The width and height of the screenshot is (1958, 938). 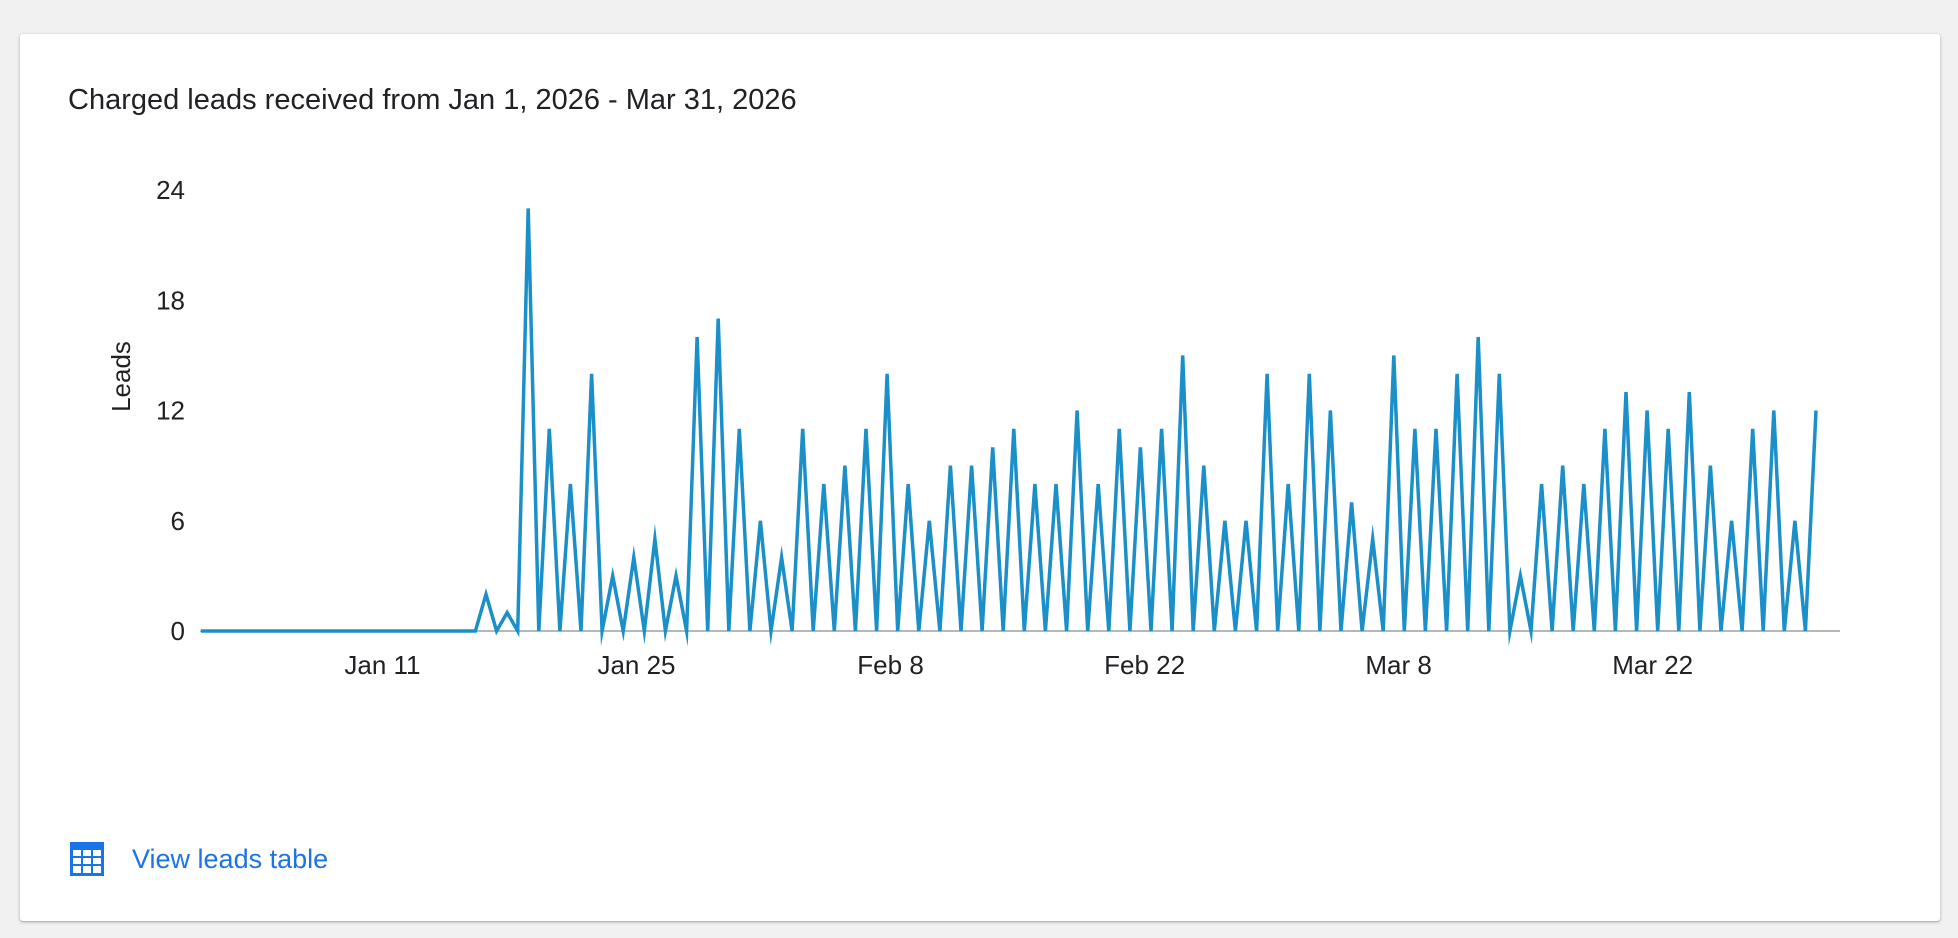 I want to click on x-tick-label: Feb 8, so click(x=890, y=665).